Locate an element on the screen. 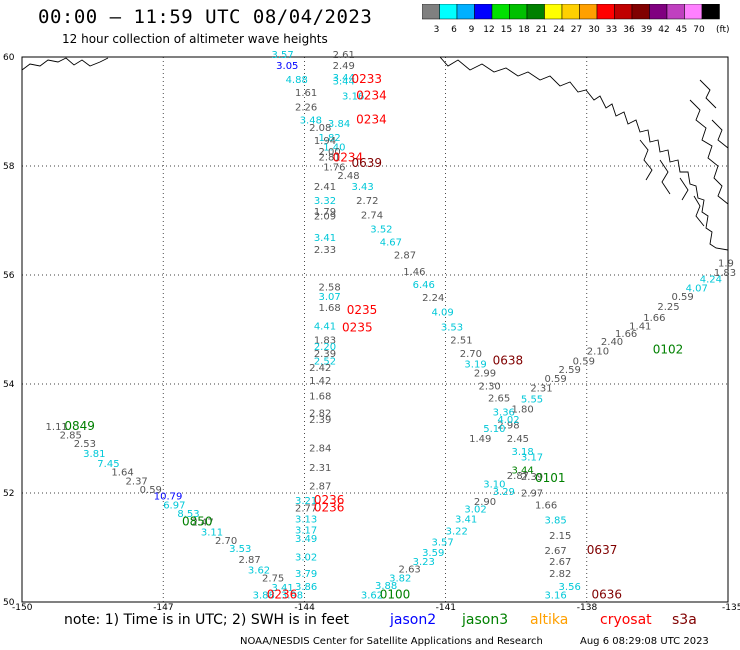 Image resolution: width=740 pixels, height=650 pixels. wave-height-label: 3.16 is located at coordinates (555, 596).